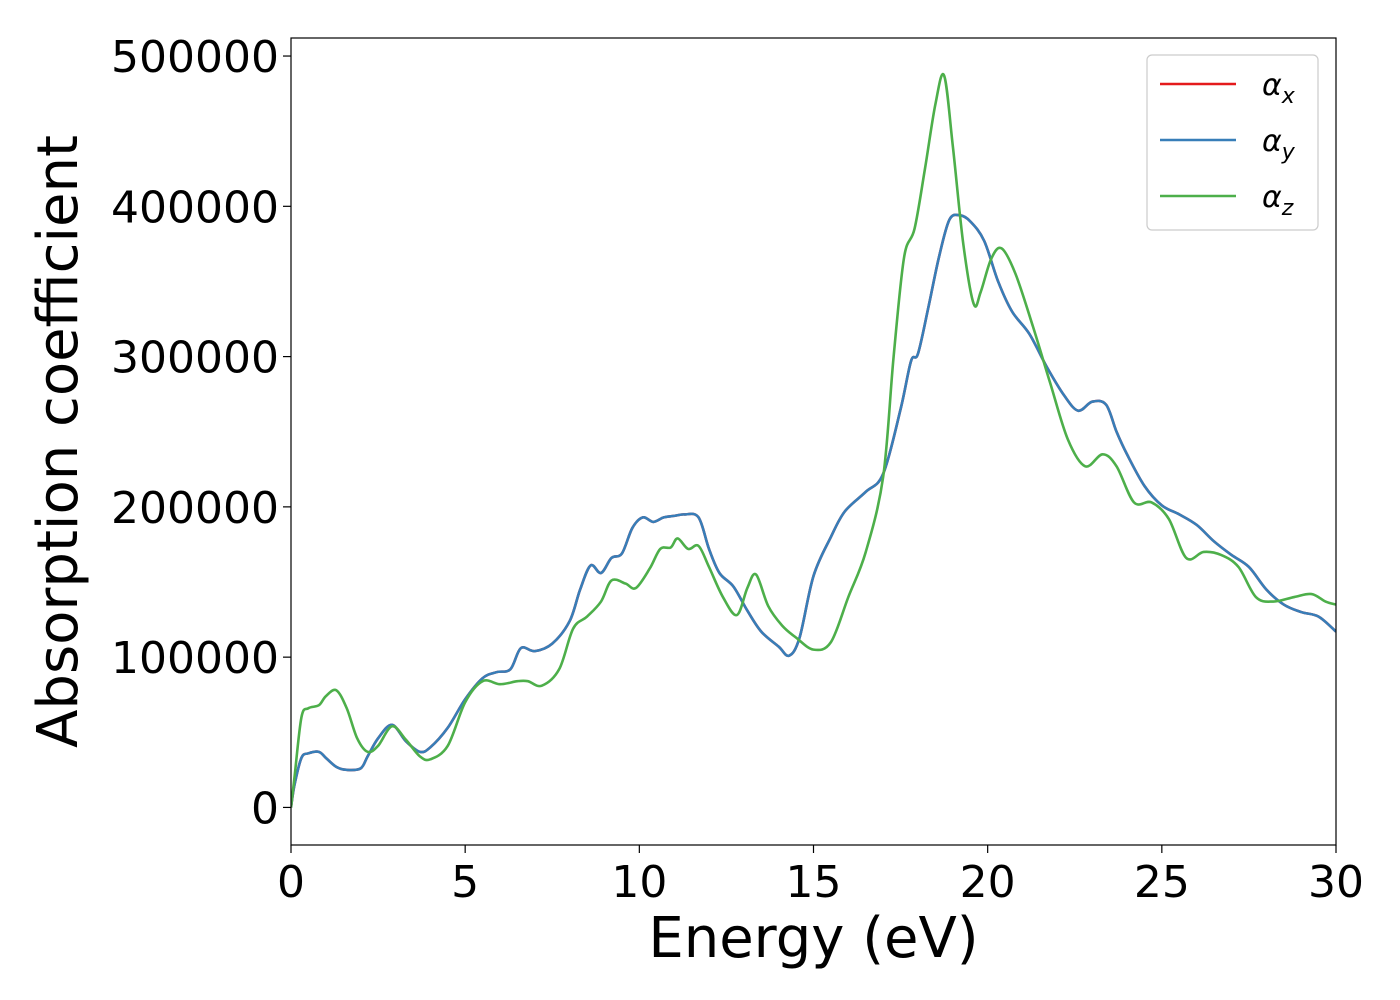 The image size is (1400, 1000). What do you see at coordinates (813, 938) in the screenshot?
I see `x-axis-label: Energy (eV)` at bounding box center [813, 938].